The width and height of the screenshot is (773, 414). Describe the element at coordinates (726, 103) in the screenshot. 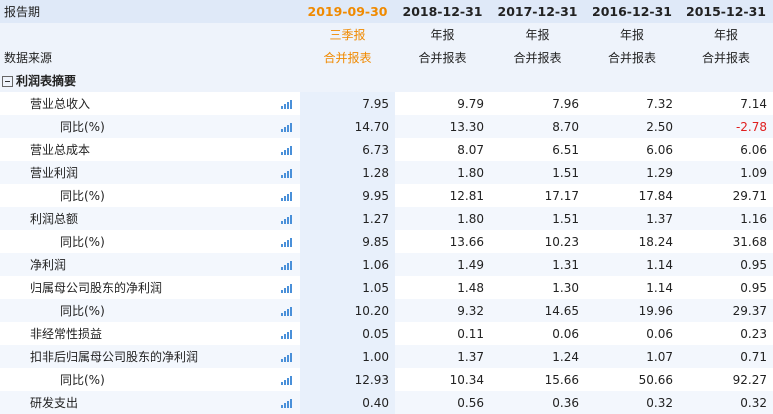

I see `value-cell: 7.14` at that location.